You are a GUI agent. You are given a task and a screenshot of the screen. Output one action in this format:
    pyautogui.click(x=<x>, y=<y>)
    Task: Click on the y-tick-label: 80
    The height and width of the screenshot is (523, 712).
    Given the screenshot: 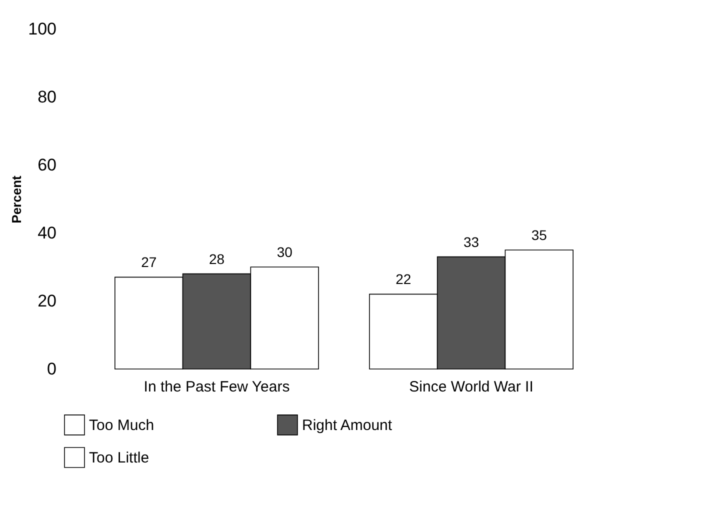 What is the action you would take?
    pyautogui.click(x=47, y=97)
    